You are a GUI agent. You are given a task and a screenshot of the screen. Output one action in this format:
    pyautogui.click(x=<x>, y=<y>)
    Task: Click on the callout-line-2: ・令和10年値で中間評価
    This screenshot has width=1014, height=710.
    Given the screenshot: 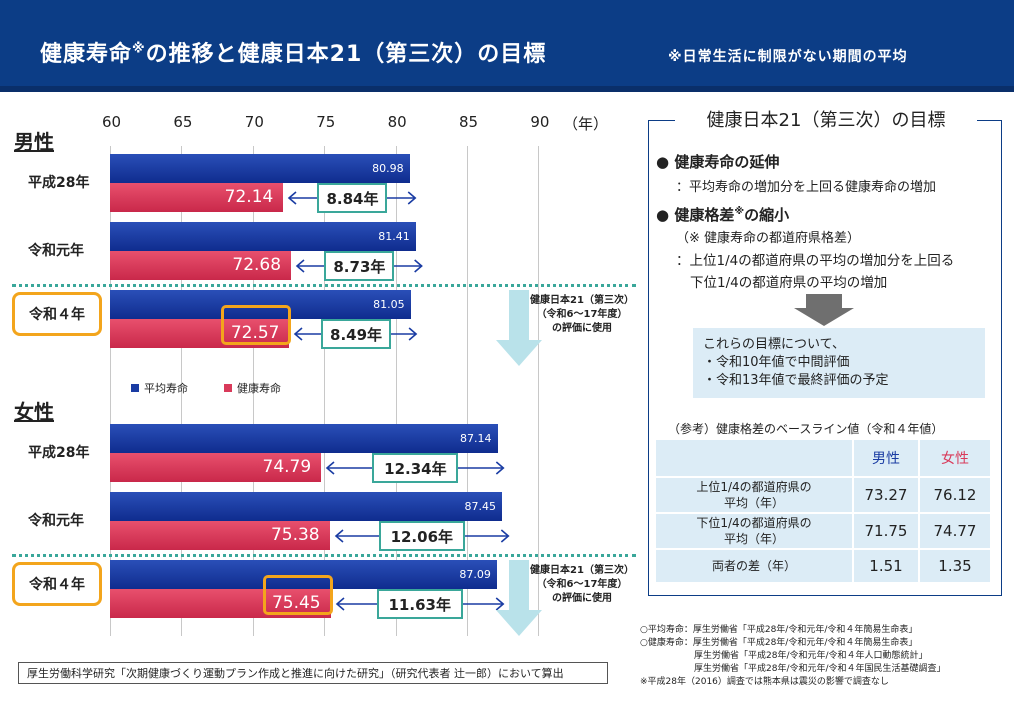 What is the action you would take?
    pyautogui.click(x=776, y=362)
    